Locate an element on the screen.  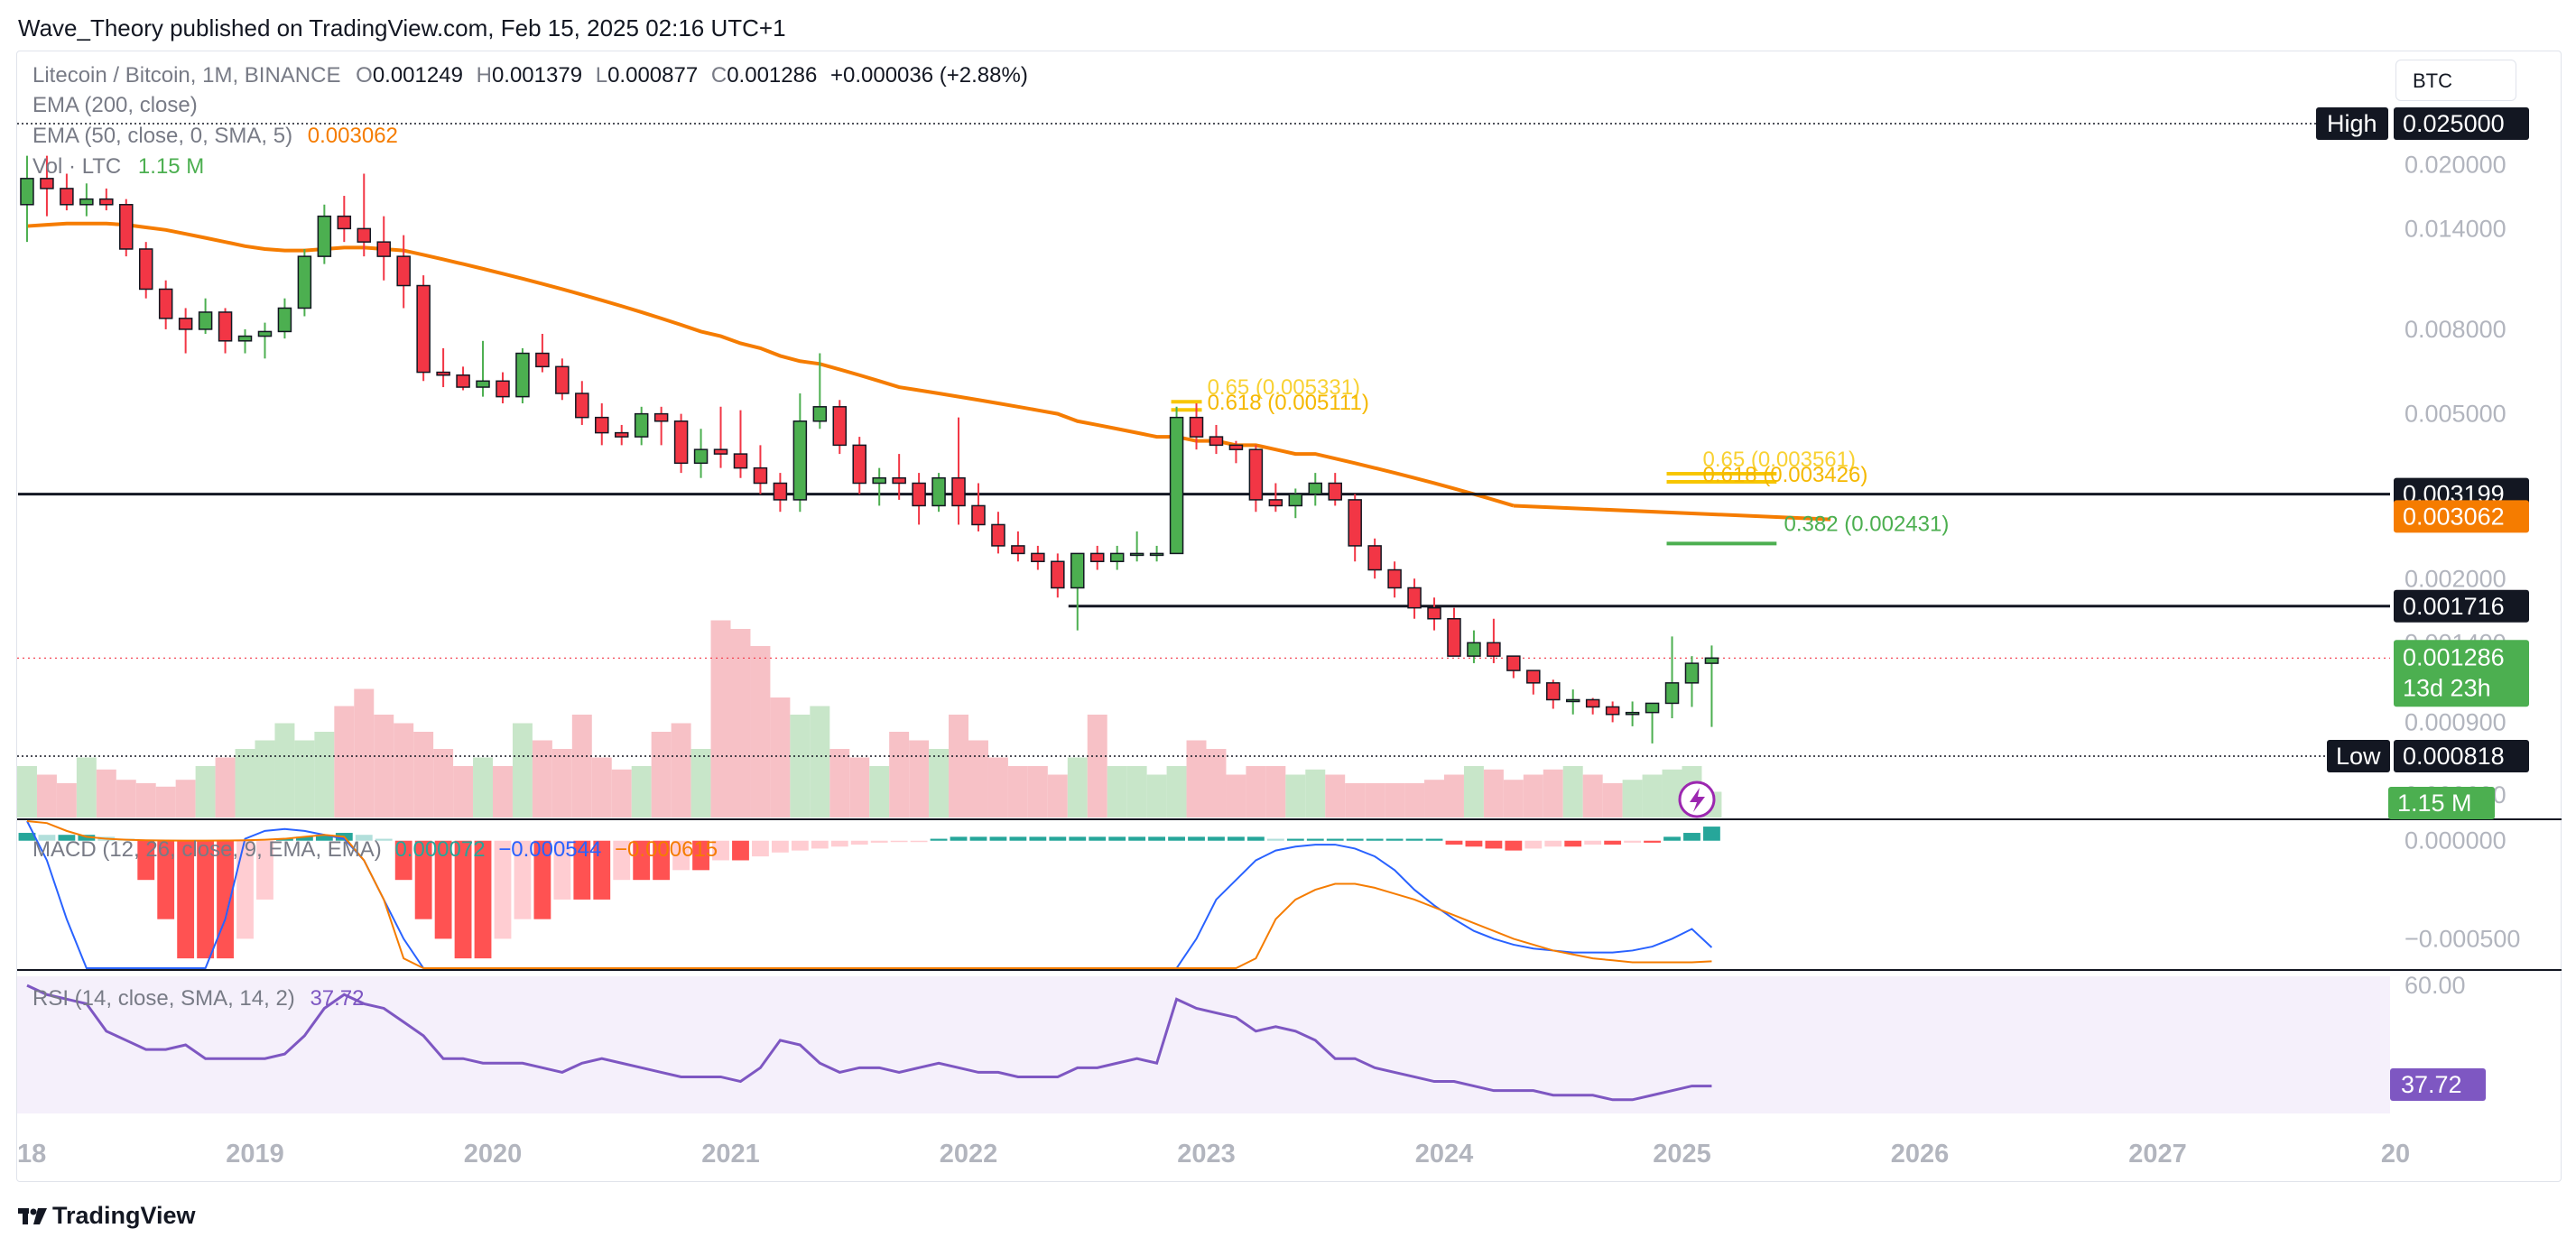
currency-button: BTC is located at coordinates (2455, 80).